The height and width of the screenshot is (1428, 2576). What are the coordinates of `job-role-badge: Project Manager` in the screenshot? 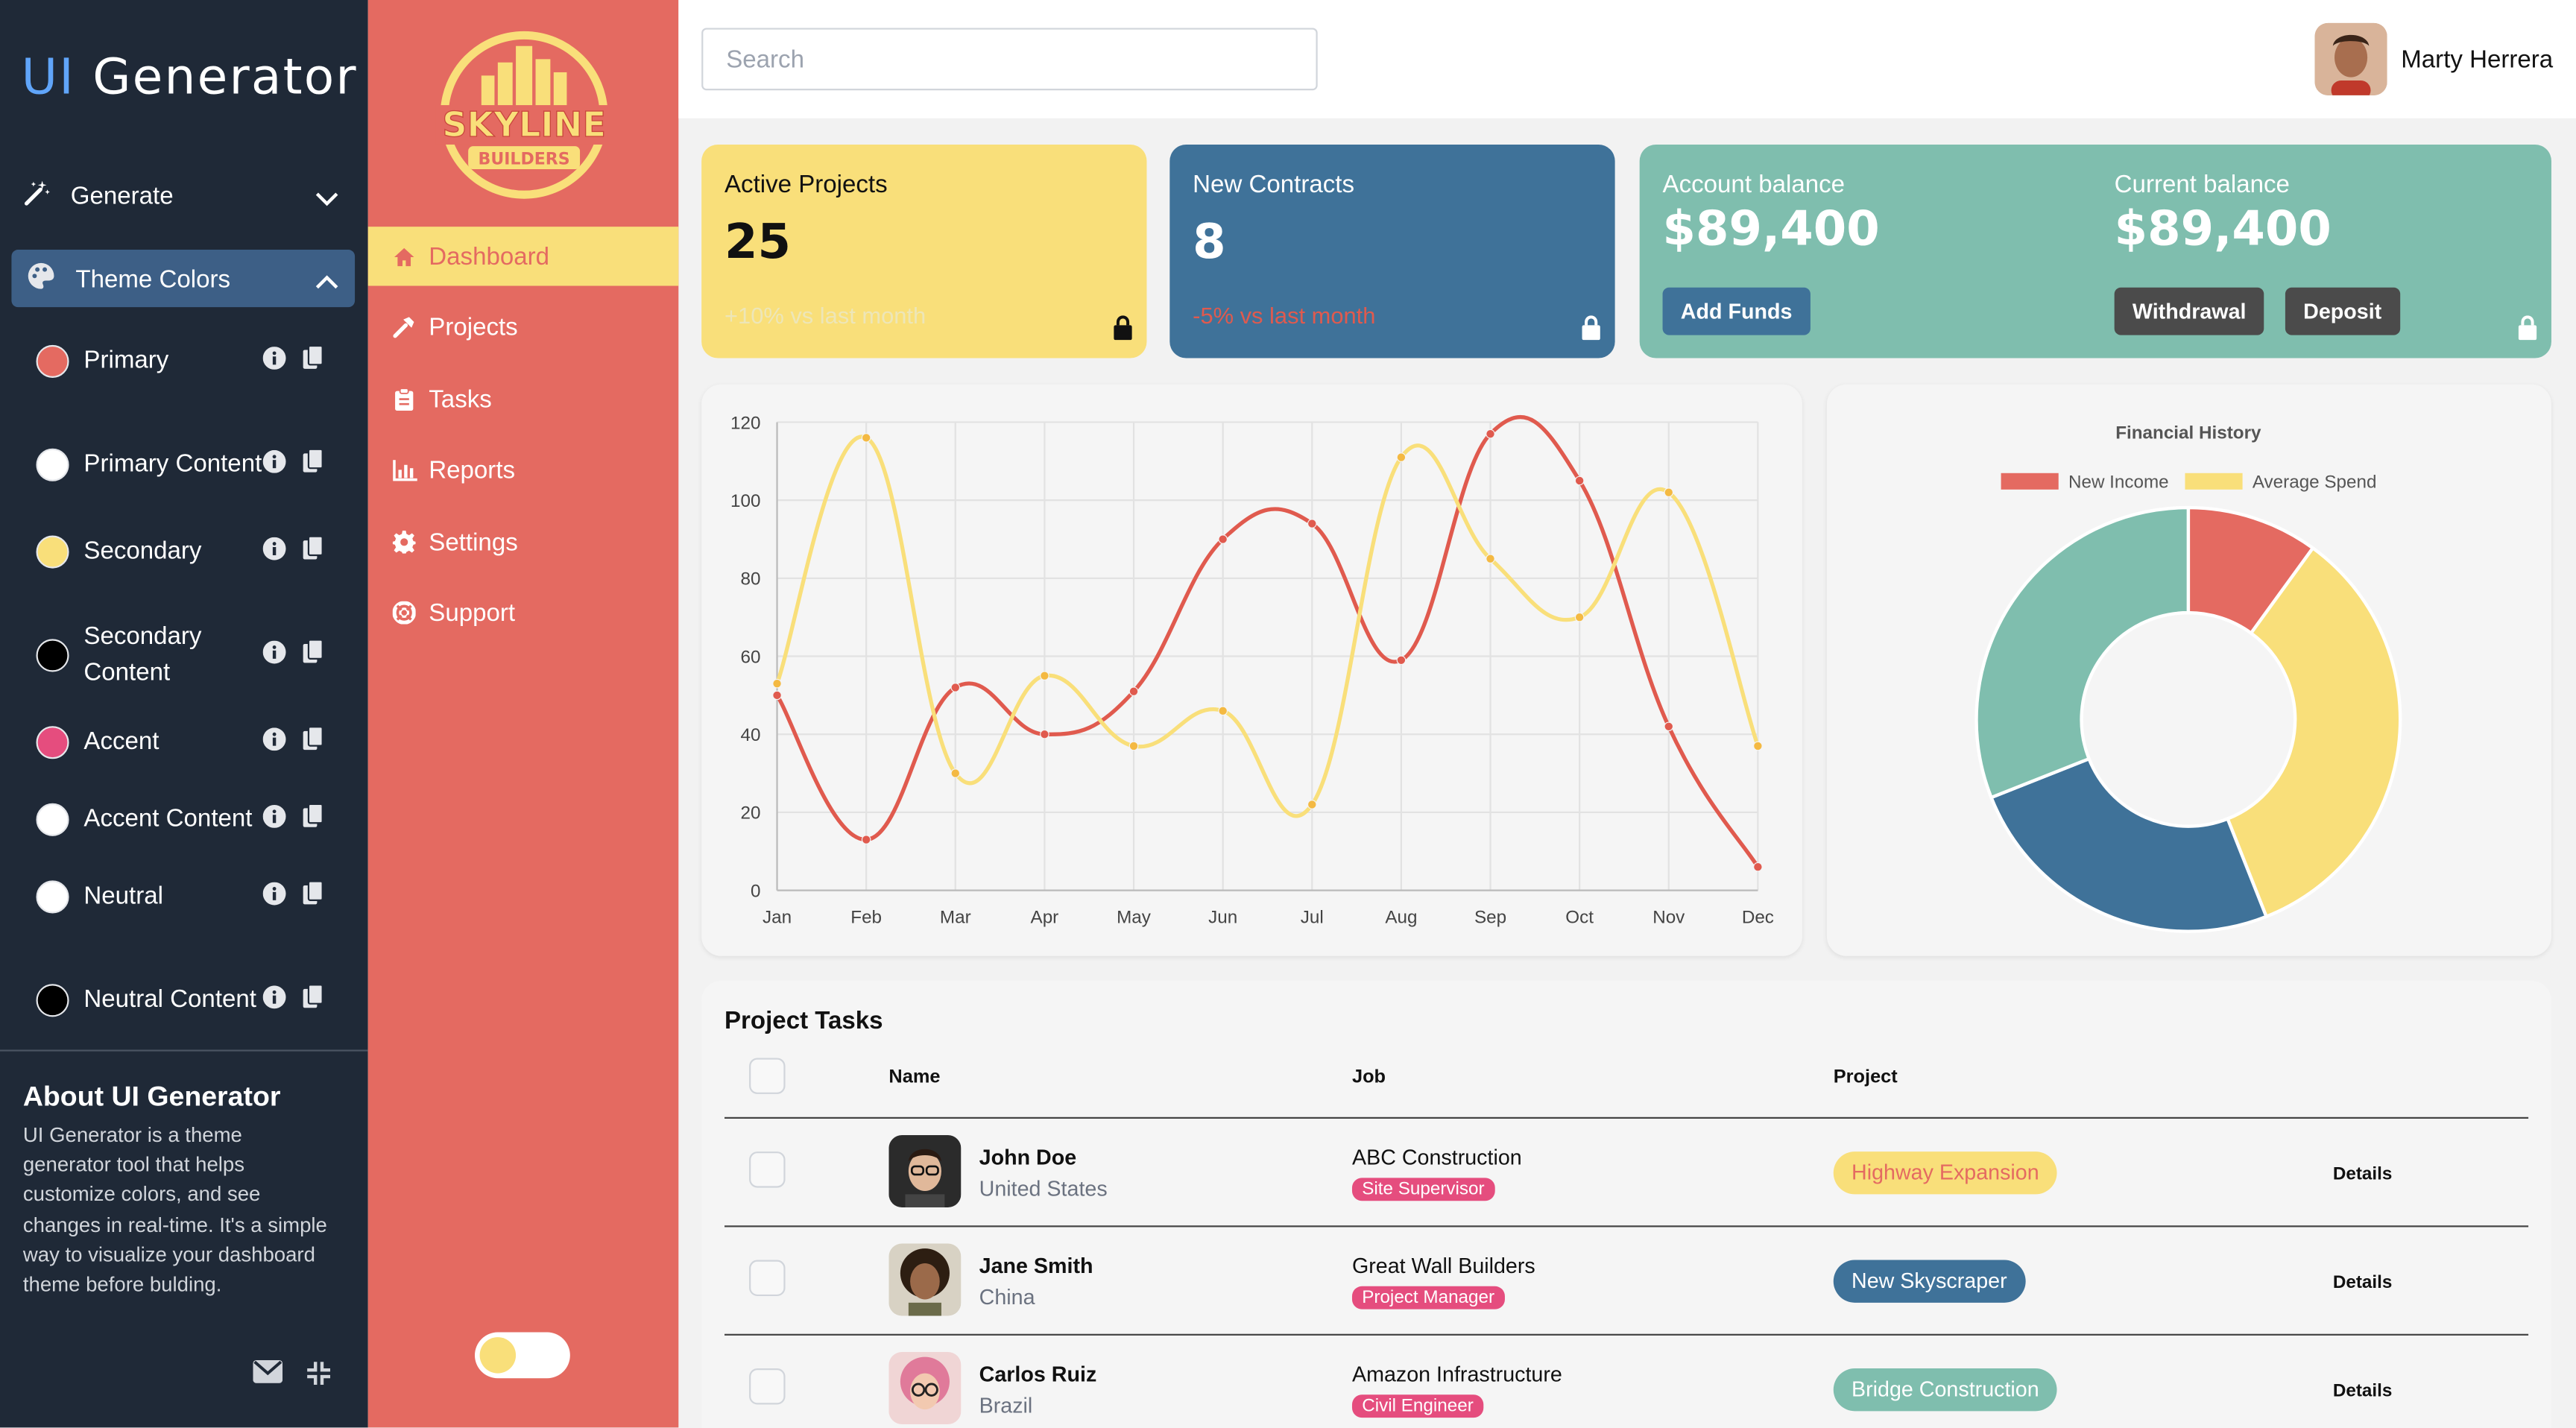 It's located at (1428, 1297).